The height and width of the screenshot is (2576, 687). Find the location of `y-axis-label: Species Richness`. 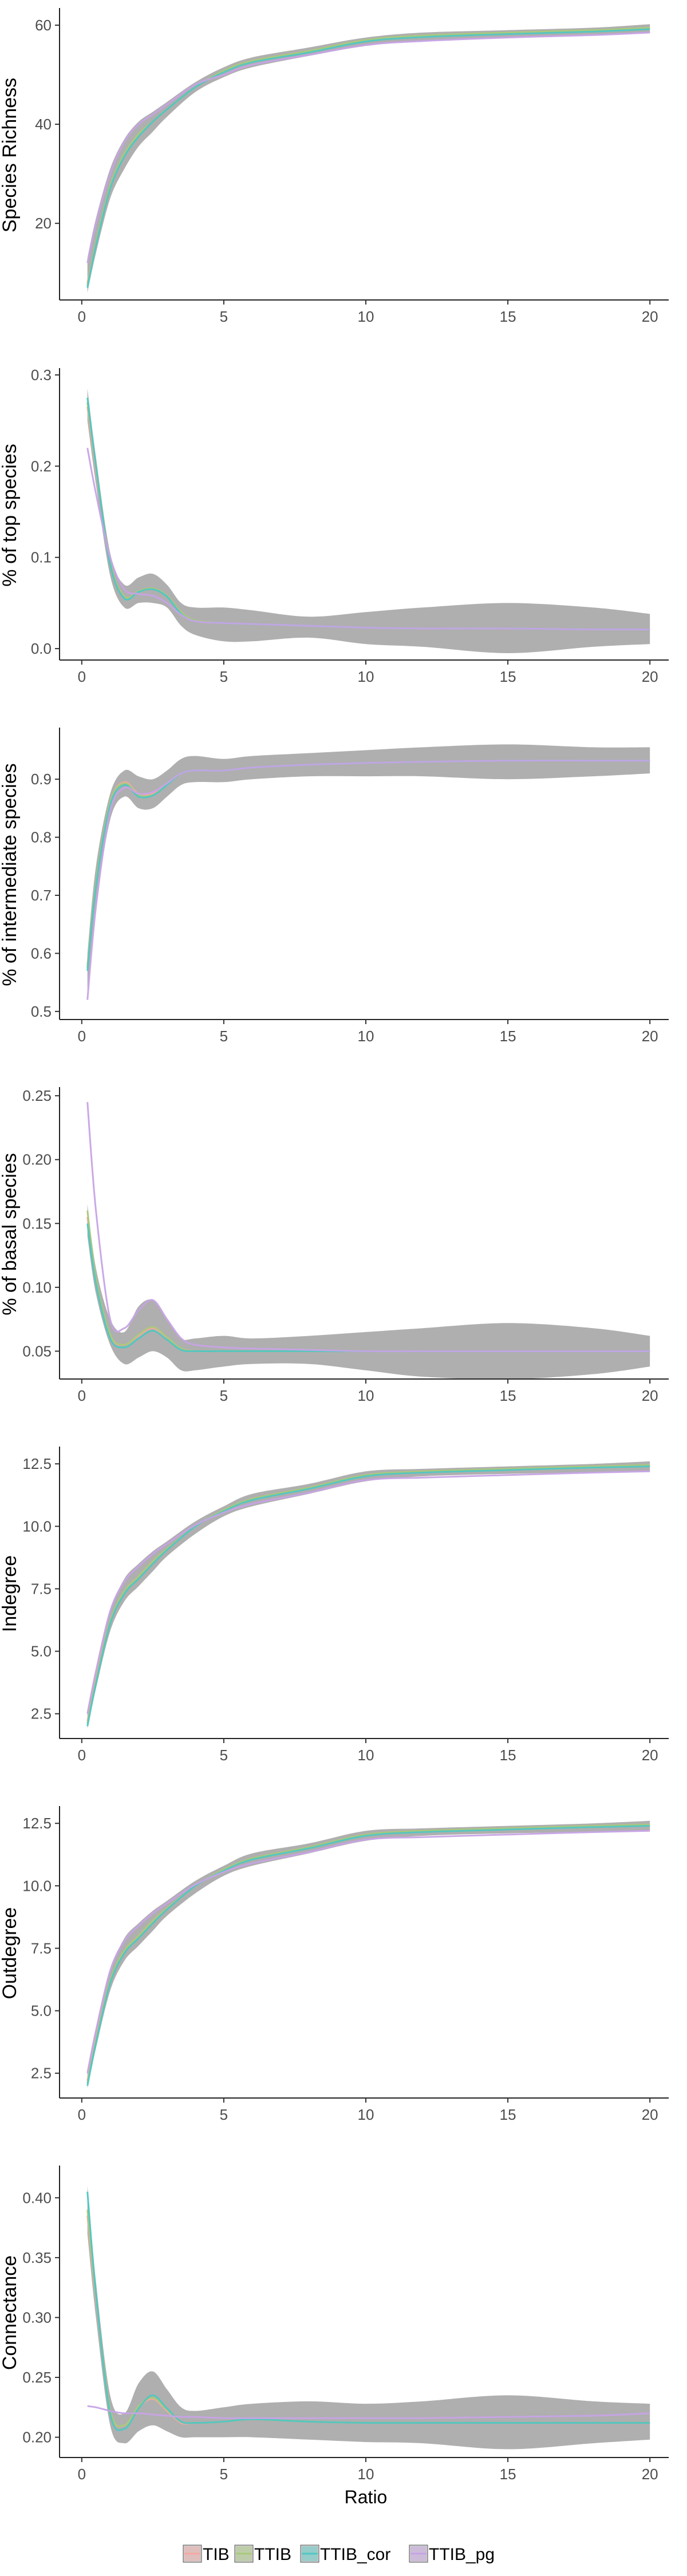

y-axis-label: Species Richness is located at coordinates (10, 155).